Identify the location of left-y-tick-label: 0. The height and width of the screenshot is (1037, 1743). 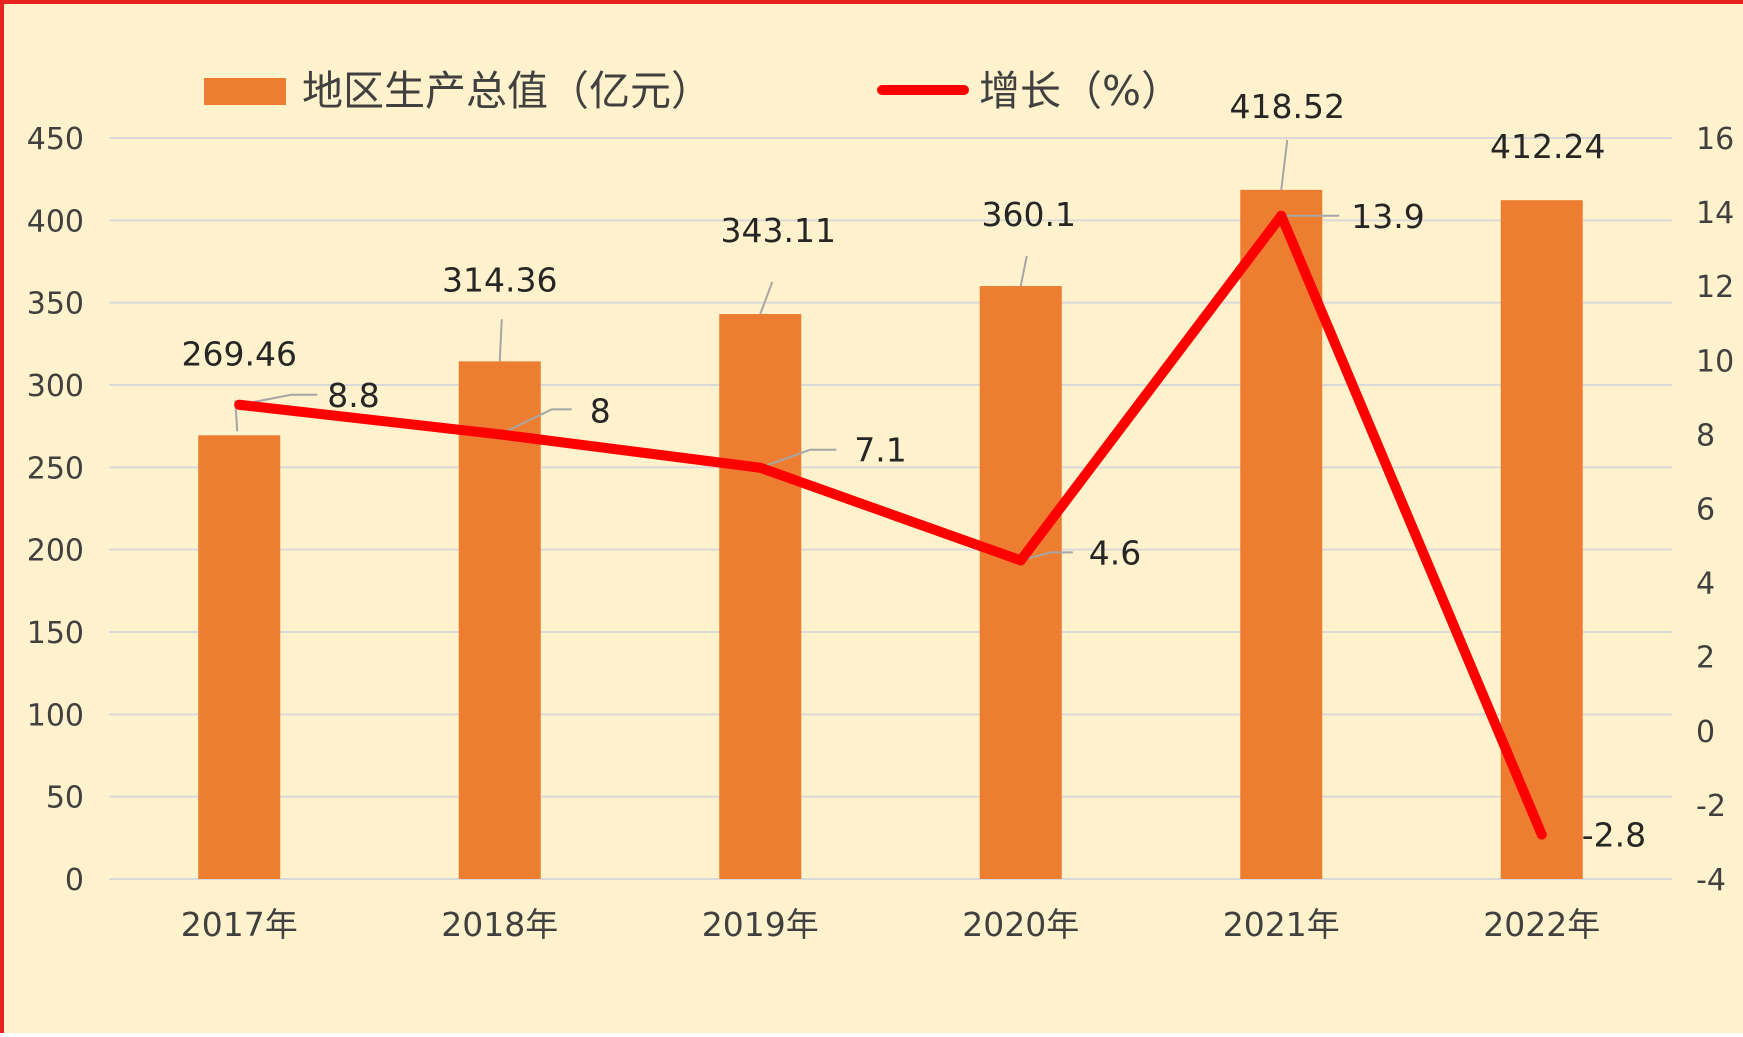
(74, 880).